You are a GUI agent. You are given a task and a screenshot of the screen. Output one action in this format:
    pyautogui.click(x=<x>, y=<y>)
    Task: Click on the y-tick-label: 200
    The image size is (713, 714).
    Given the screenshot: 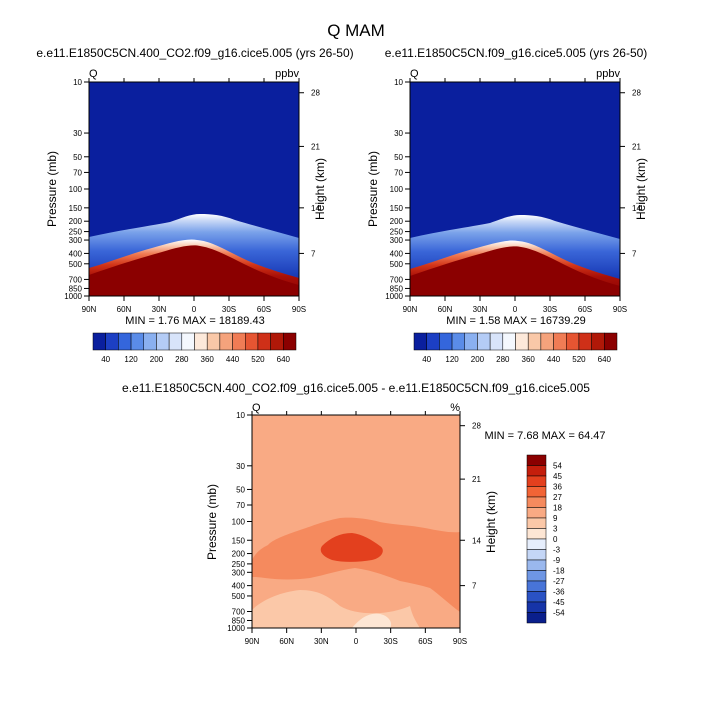 What is the action you would take?
    pyautogui.click(x=76, y=221)
    